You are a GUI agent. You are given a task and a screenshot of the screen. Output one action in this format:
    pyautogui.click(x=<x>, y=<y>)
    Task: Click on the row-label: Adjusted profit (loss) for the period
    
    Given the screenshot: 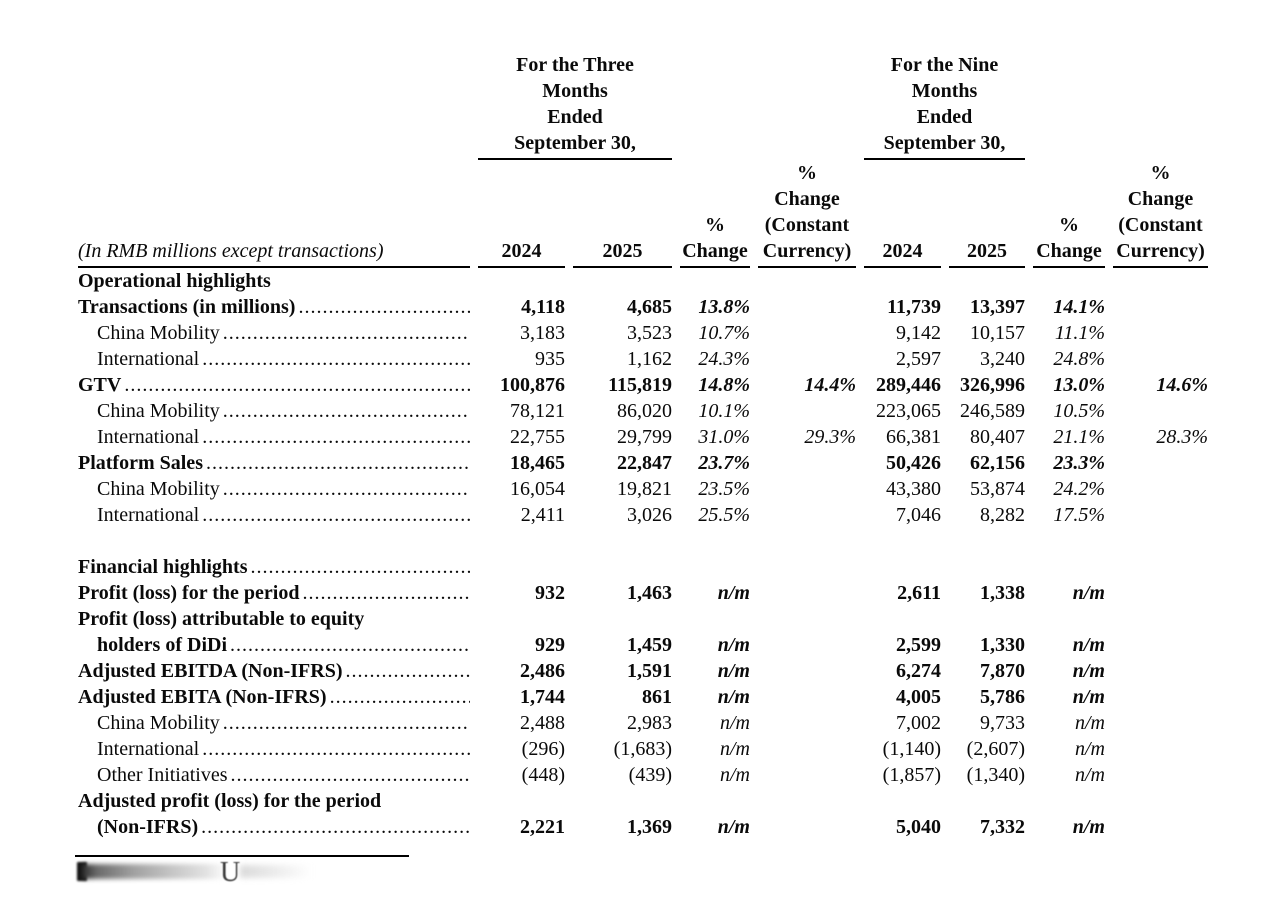 What is the action you would take?
    pyautogui.click(x=274, y=801)
    